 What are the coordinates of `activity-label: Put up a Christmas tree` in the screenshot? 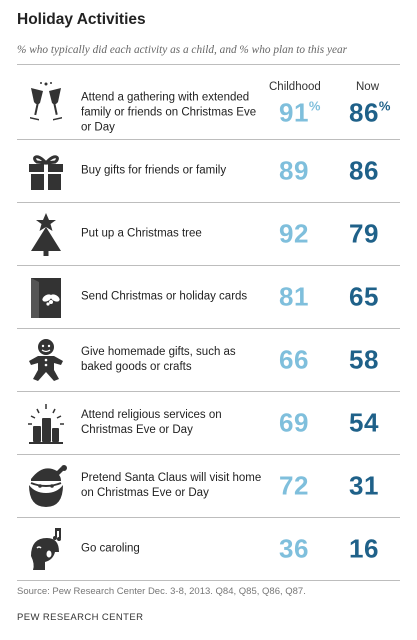 It's located at (141, 233).